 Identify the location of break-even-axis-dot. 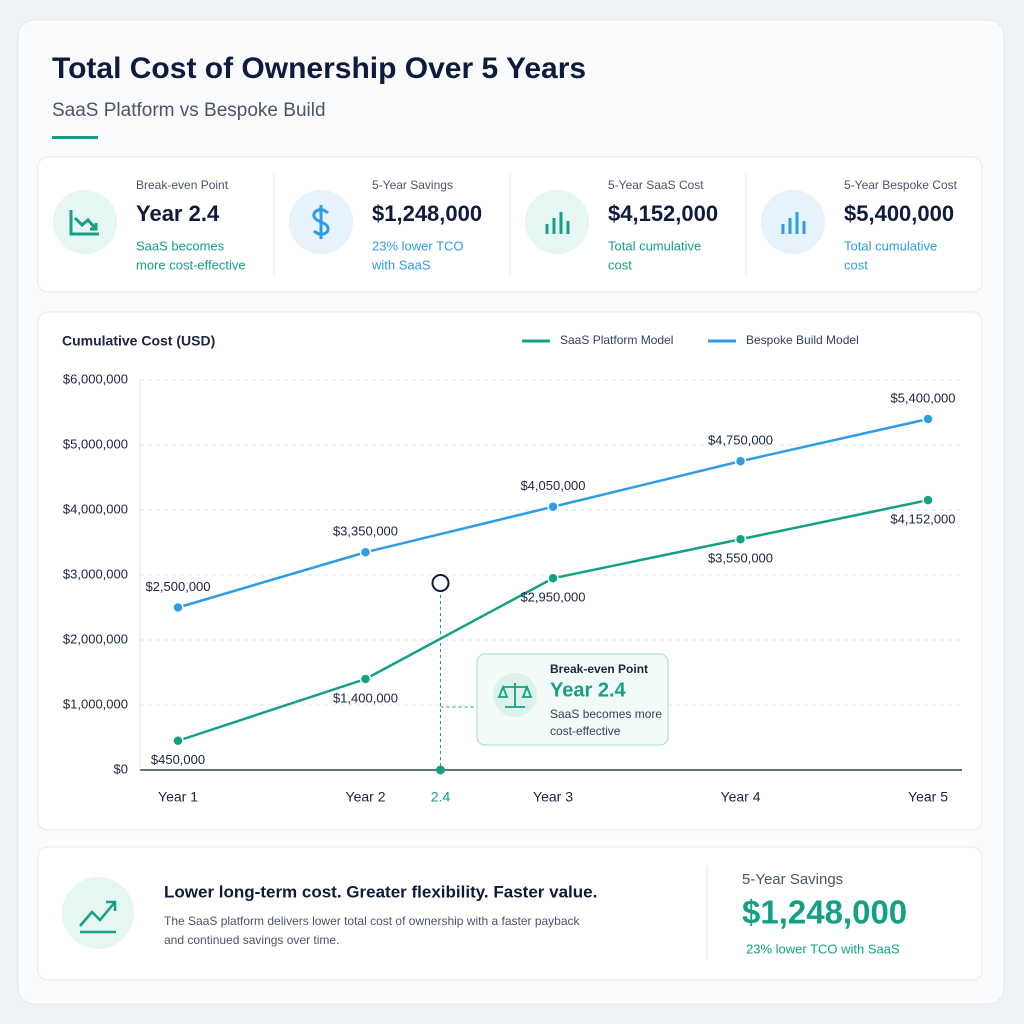
(440, 770).